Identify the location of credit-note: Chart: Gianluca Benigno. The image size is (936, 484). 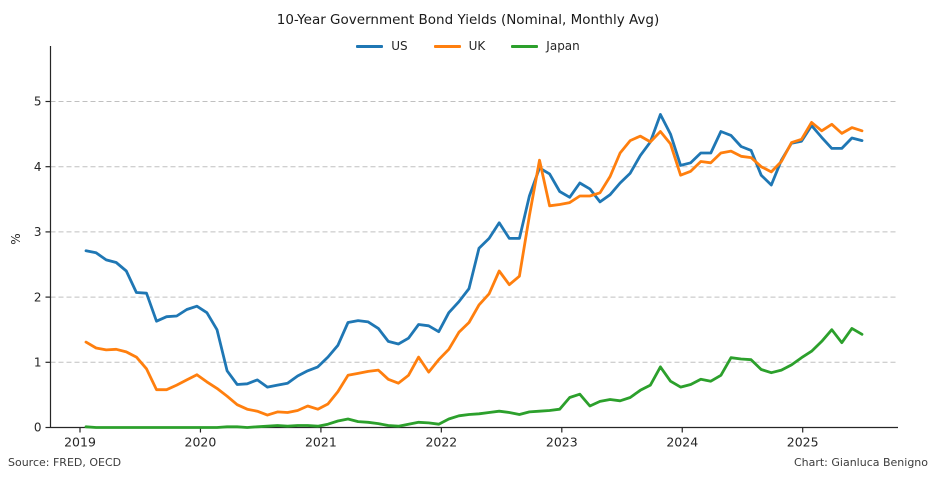
(860, 462).